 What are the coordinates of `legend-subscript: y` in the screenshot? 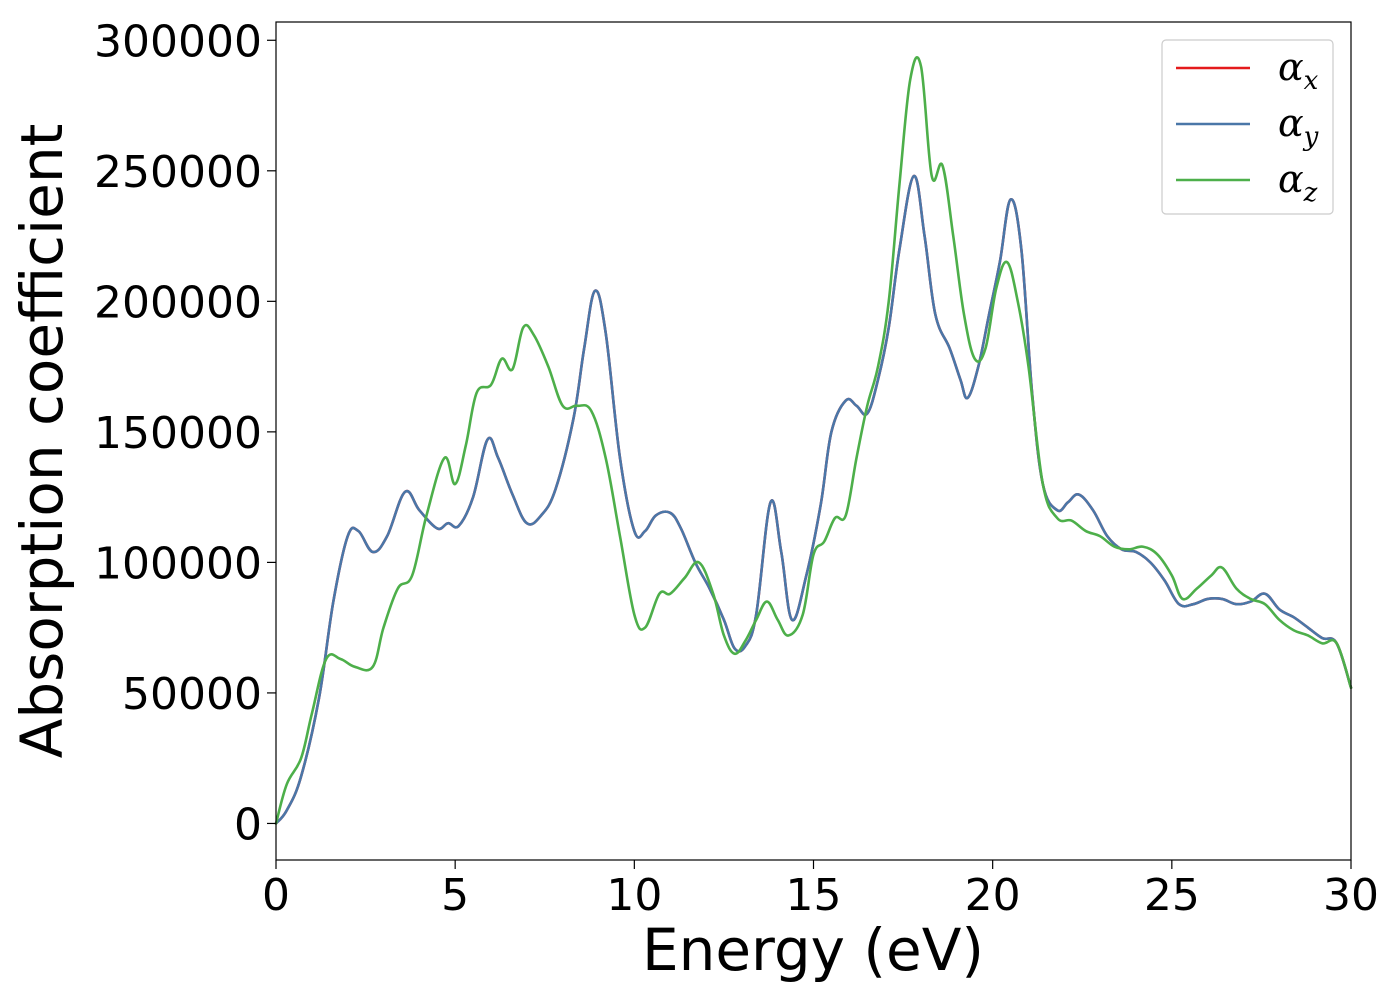 It's located at (1311, 137).